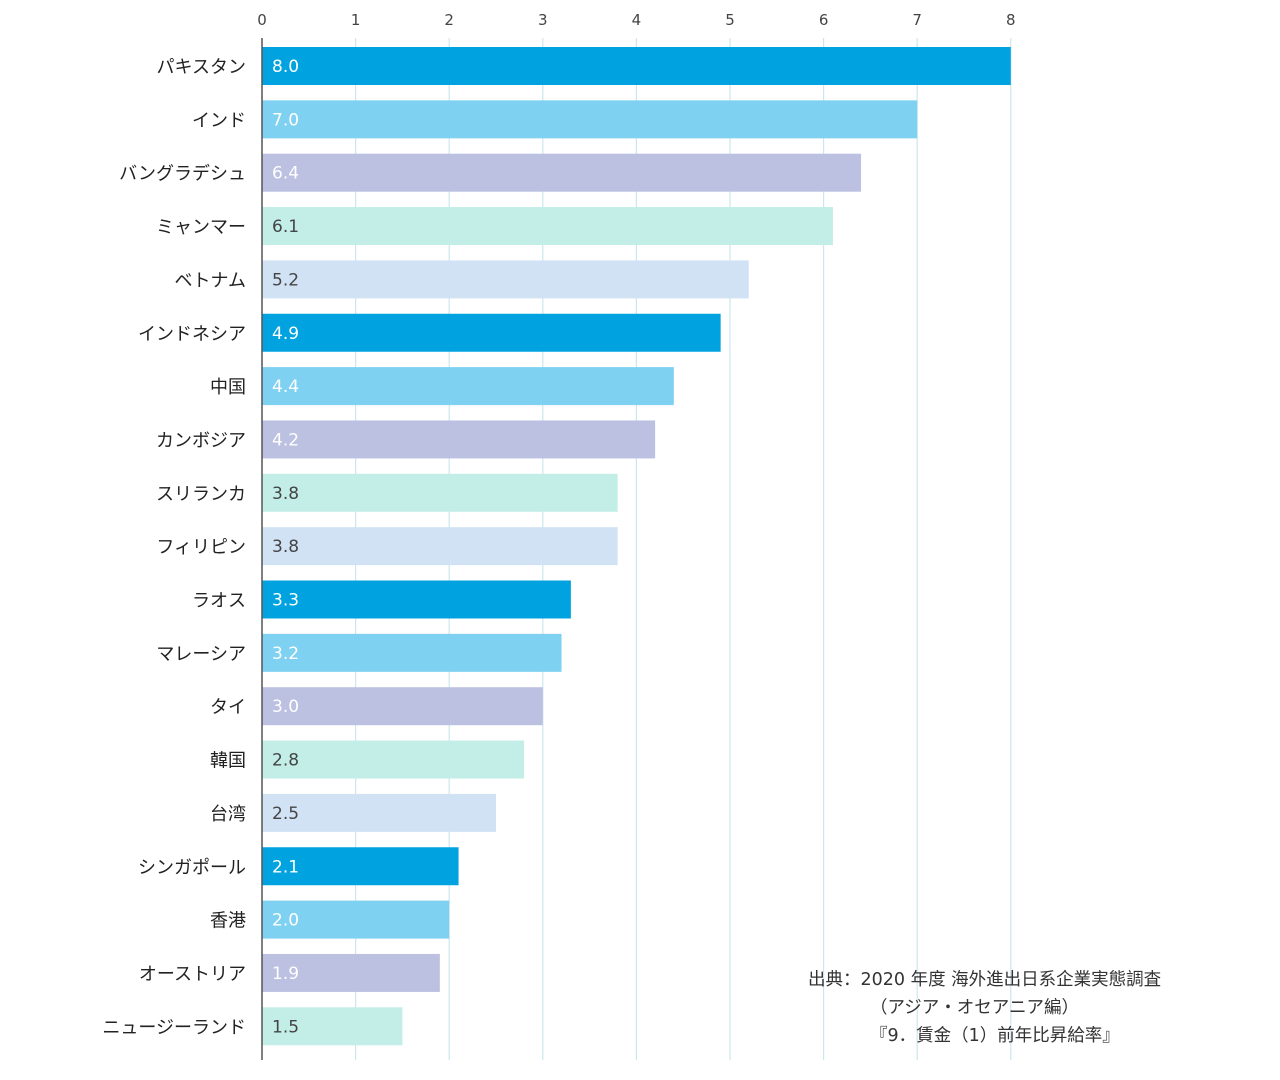 This screenshot has width=1280, height=1080. What do you see at coordinates (201, 494) in the screenshot?
I see `category-label: スリランカ` at bounding box center [201, 494].